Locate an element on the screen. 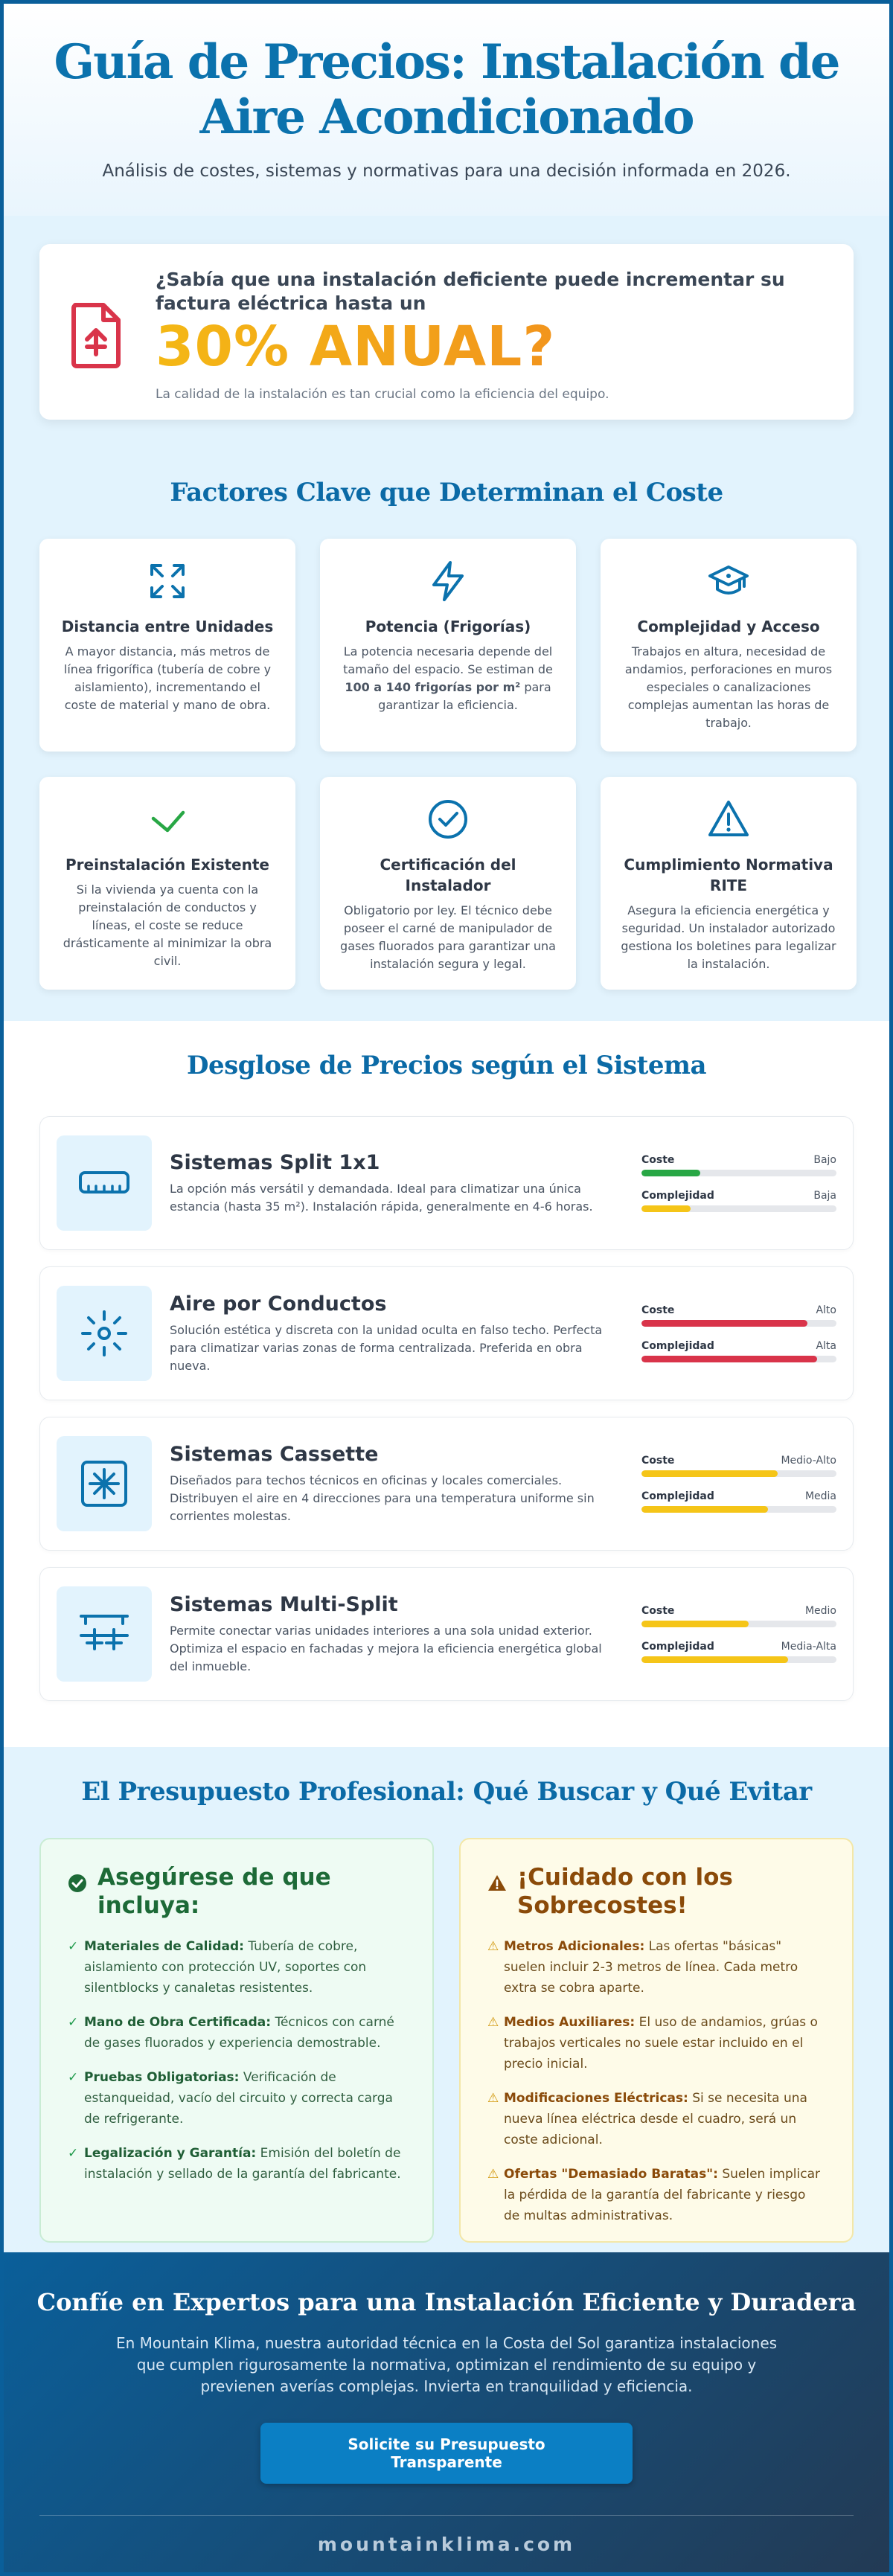 Image resolution: width=893 pixels, height=2576 pixels. system-meters: Coste Bajo Complejidad Baja is located at coordinates (738, 1183).